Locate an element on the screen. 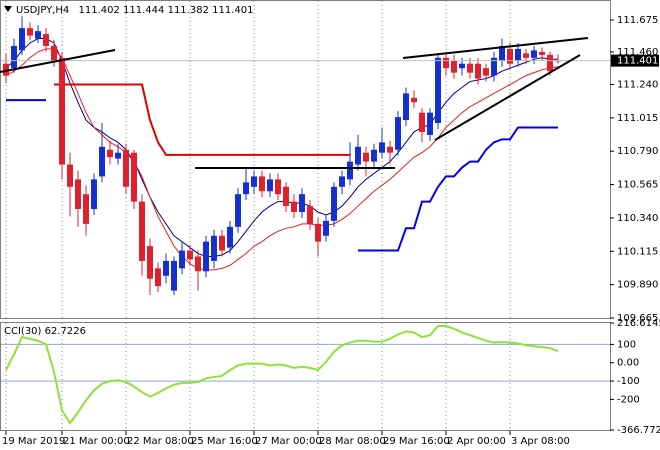  y-tick-label: -100 is located at coordinates (628, 381).